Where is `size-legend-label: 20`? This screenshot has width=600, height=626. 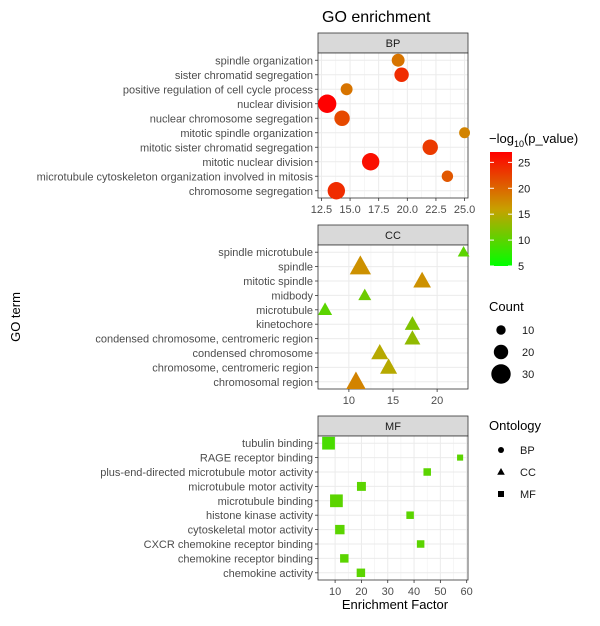 size-legend-label: 20 is located at coordinates (528, 353).